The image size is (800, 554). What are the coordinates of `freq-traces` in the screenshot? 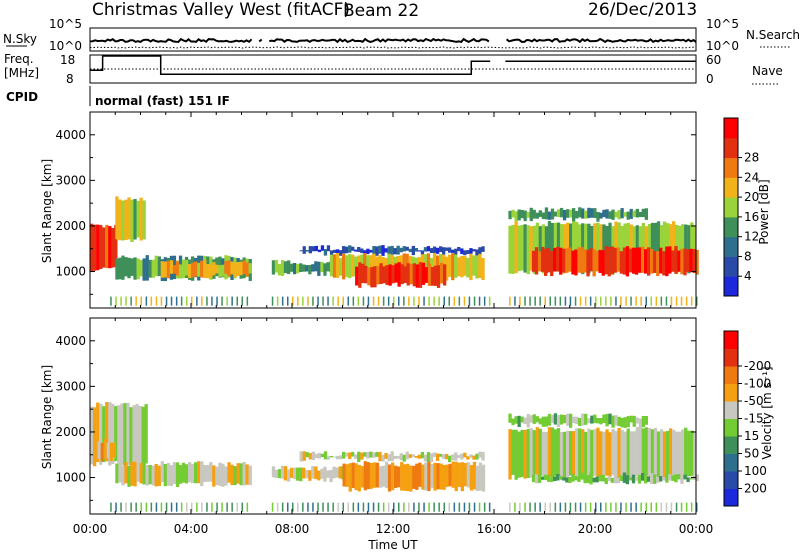 It's located at (393, 65).